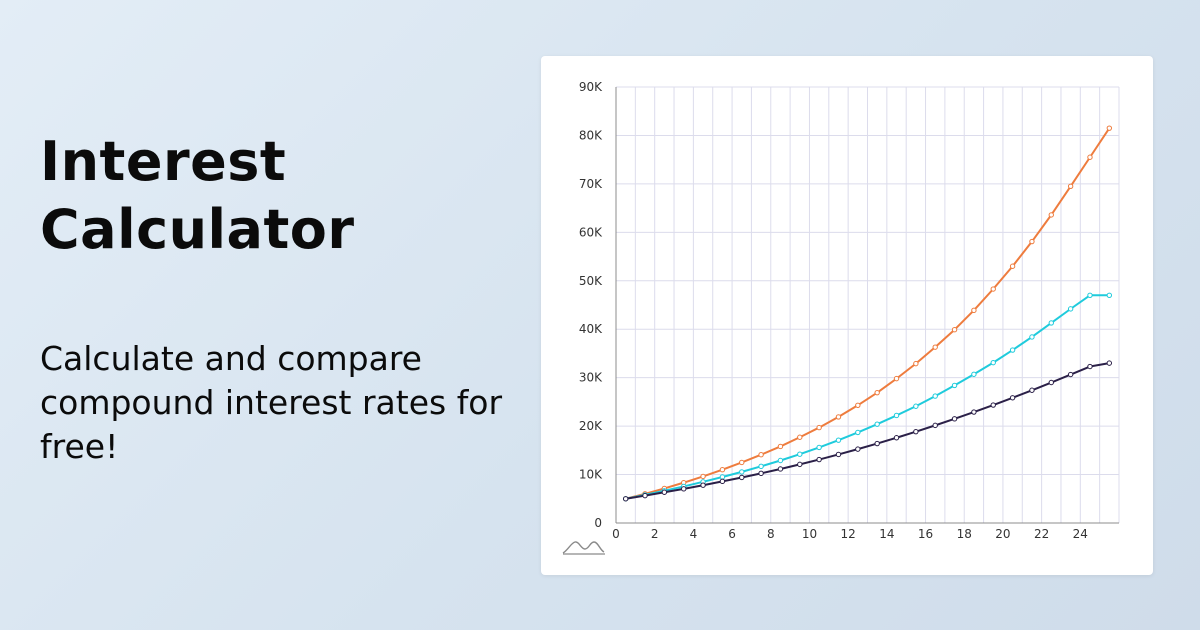 The image size is (1200, 630). I want to click on x-tick-label: 6, so click(732, 534).